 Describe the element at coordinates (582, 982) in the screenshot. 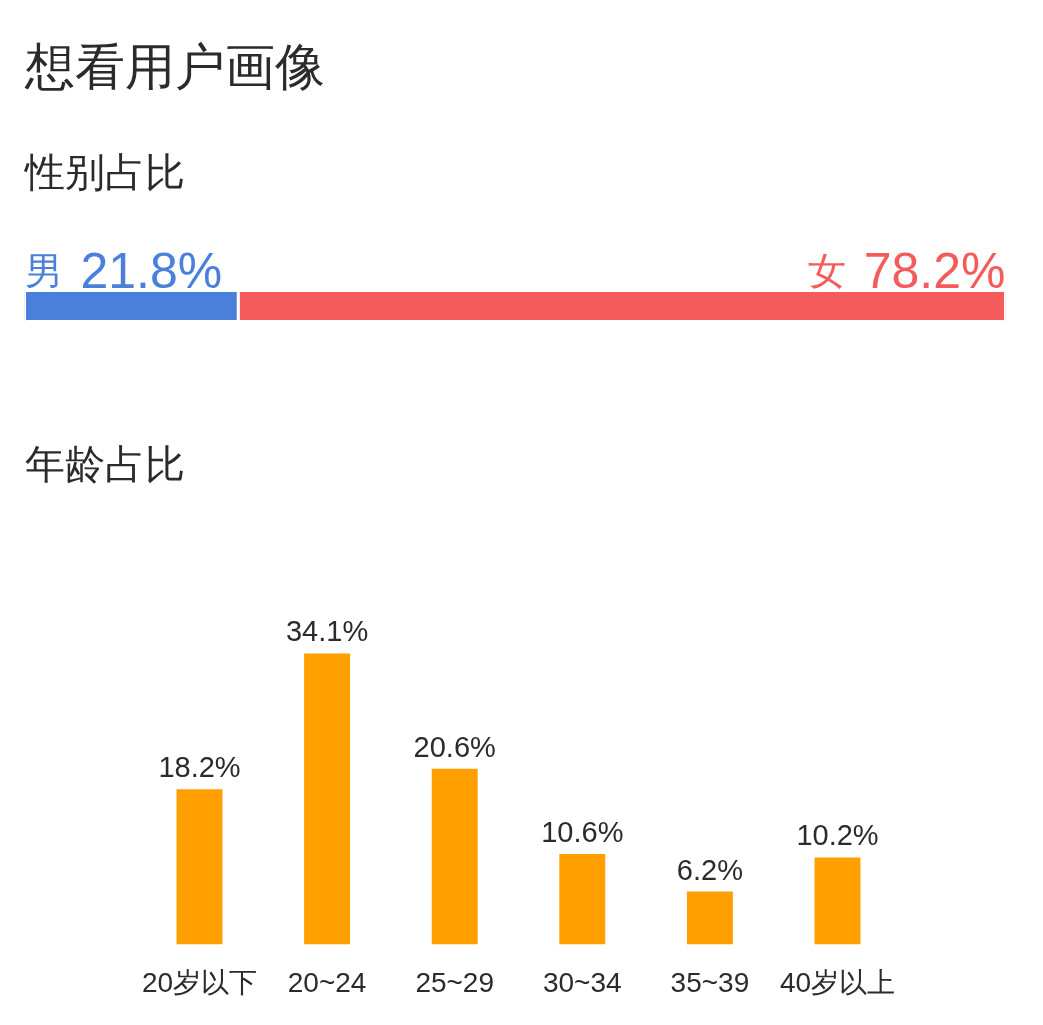

I see `x-tick-label: 30~34` at that location.